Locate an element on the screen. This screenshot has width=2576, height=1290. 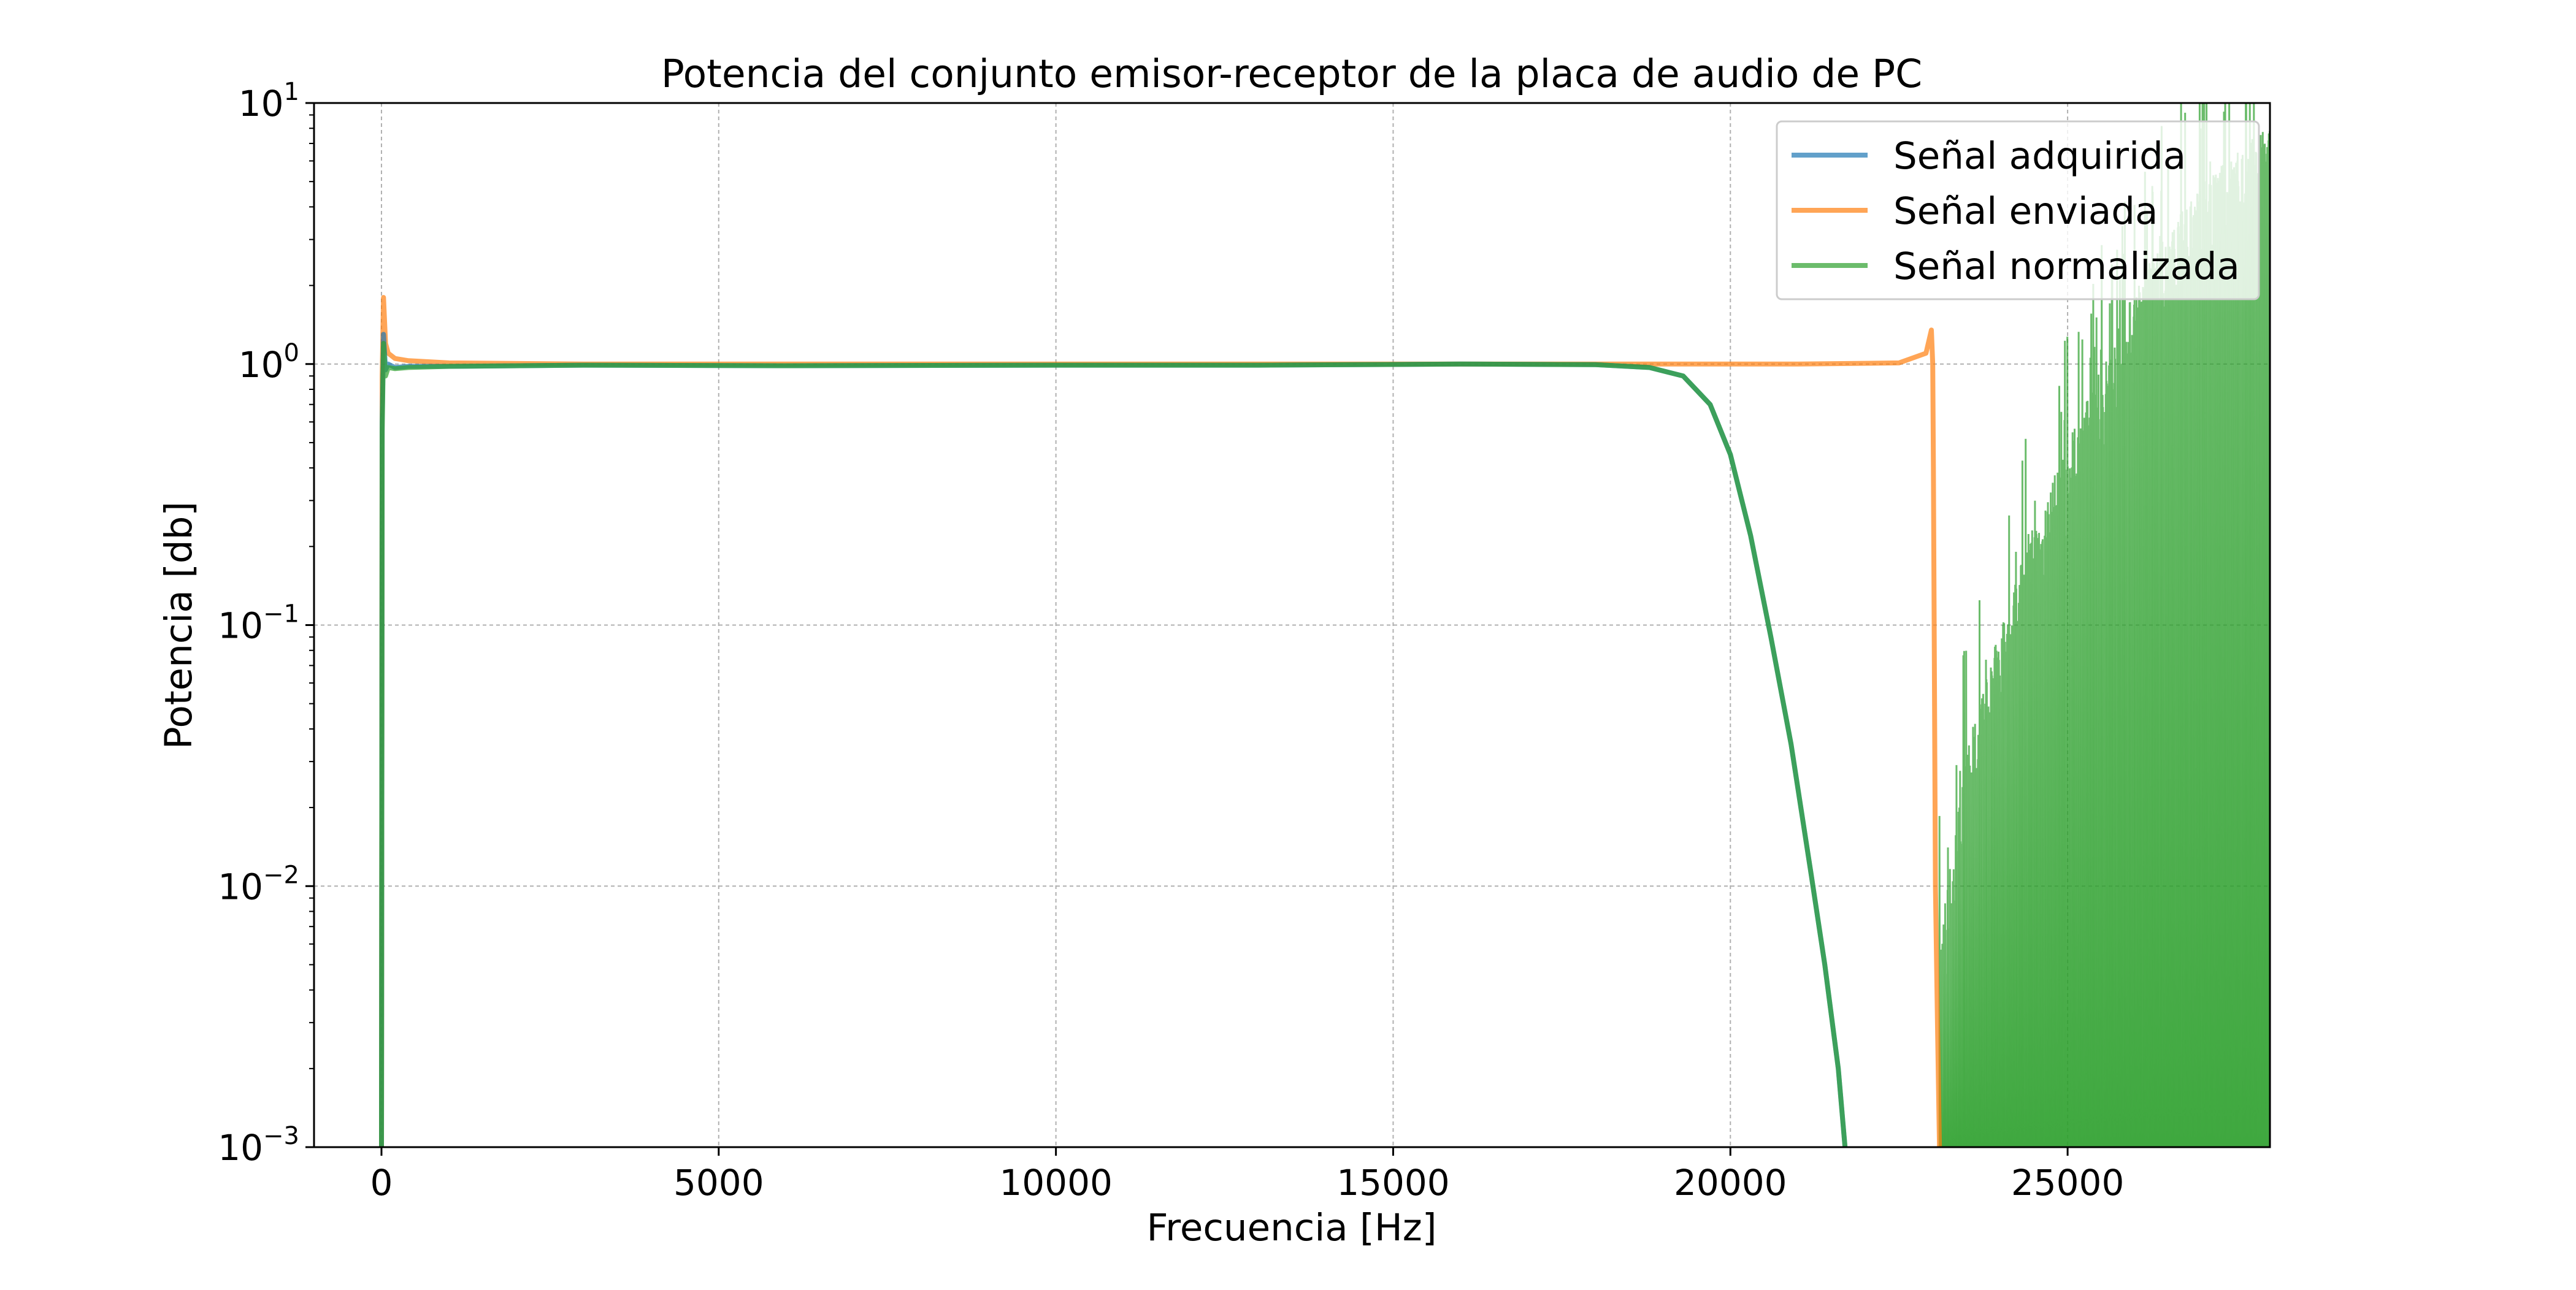
y-tick-exponent: −2 is located at coordinates (281, 875).